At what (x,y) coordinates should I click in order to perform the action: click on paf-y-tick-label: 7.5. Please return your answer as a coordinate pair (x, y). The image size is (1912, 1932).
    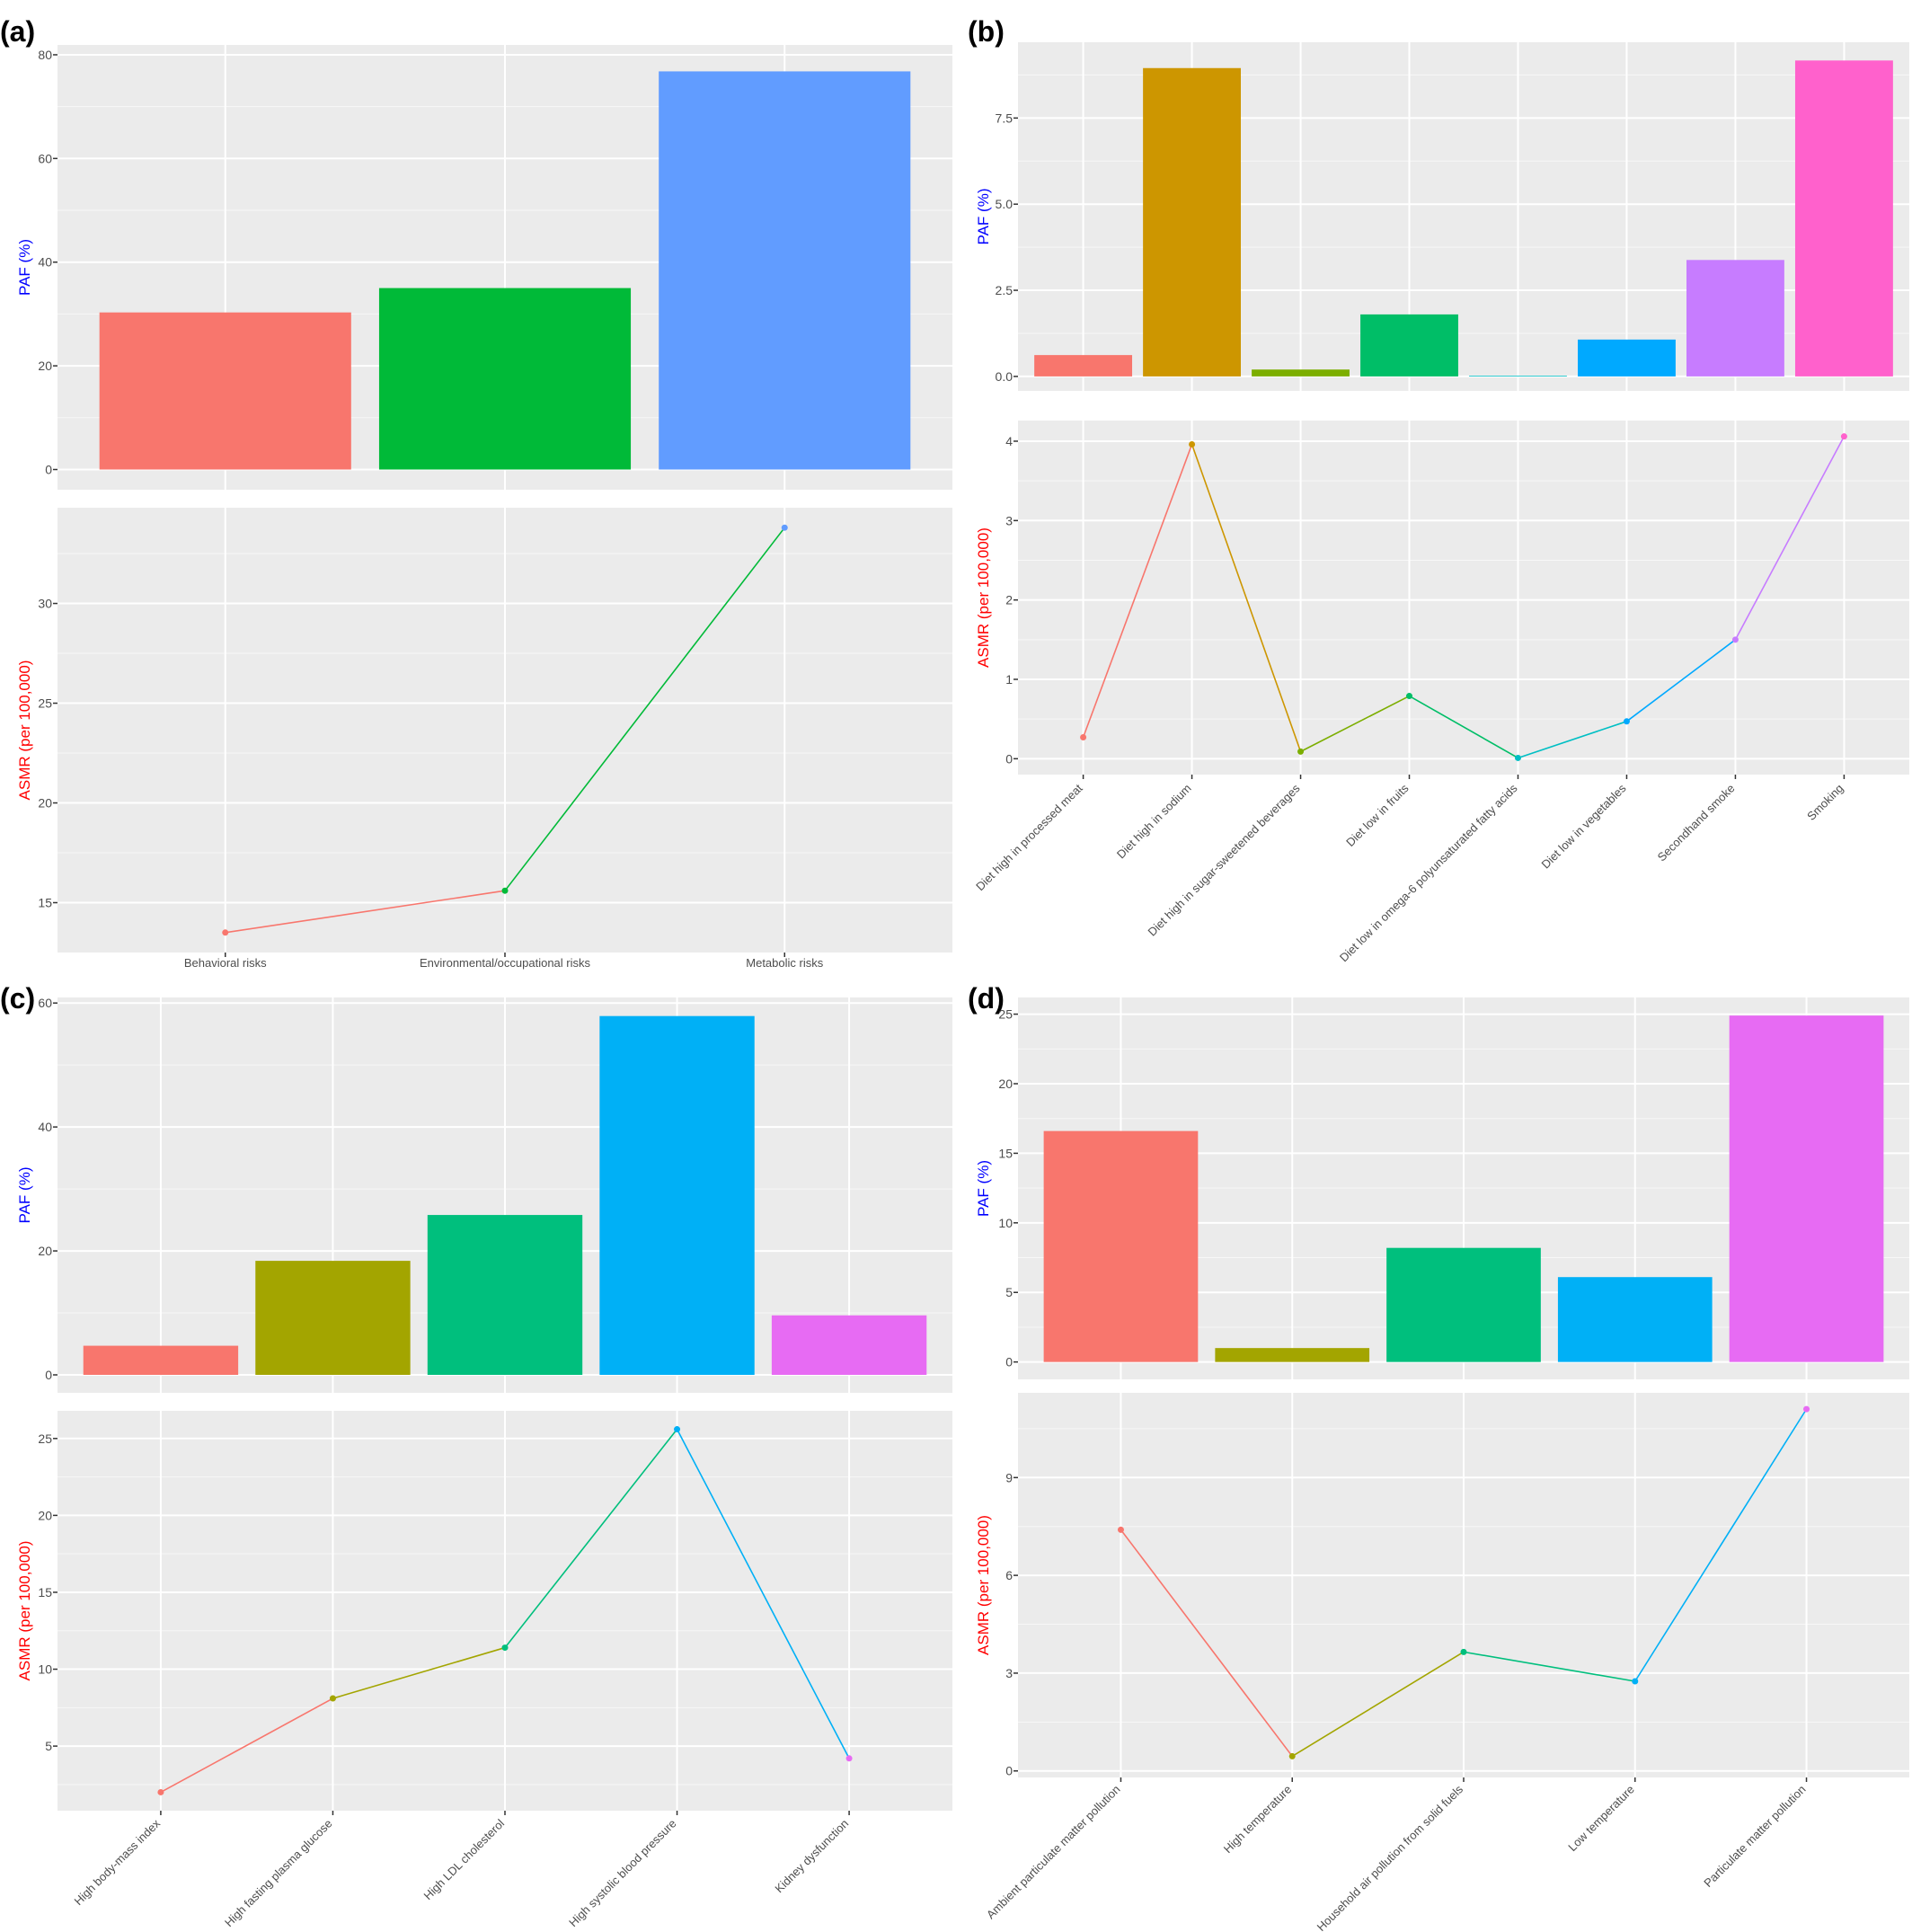
    Looking at the image, I should click on (1005, 118).